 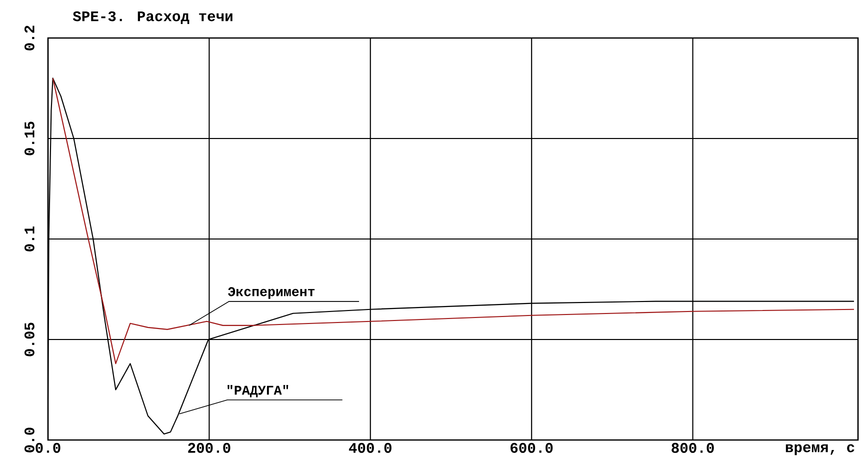 I want to click on y-tick-label: 0.2, so click(x=29, y=38).